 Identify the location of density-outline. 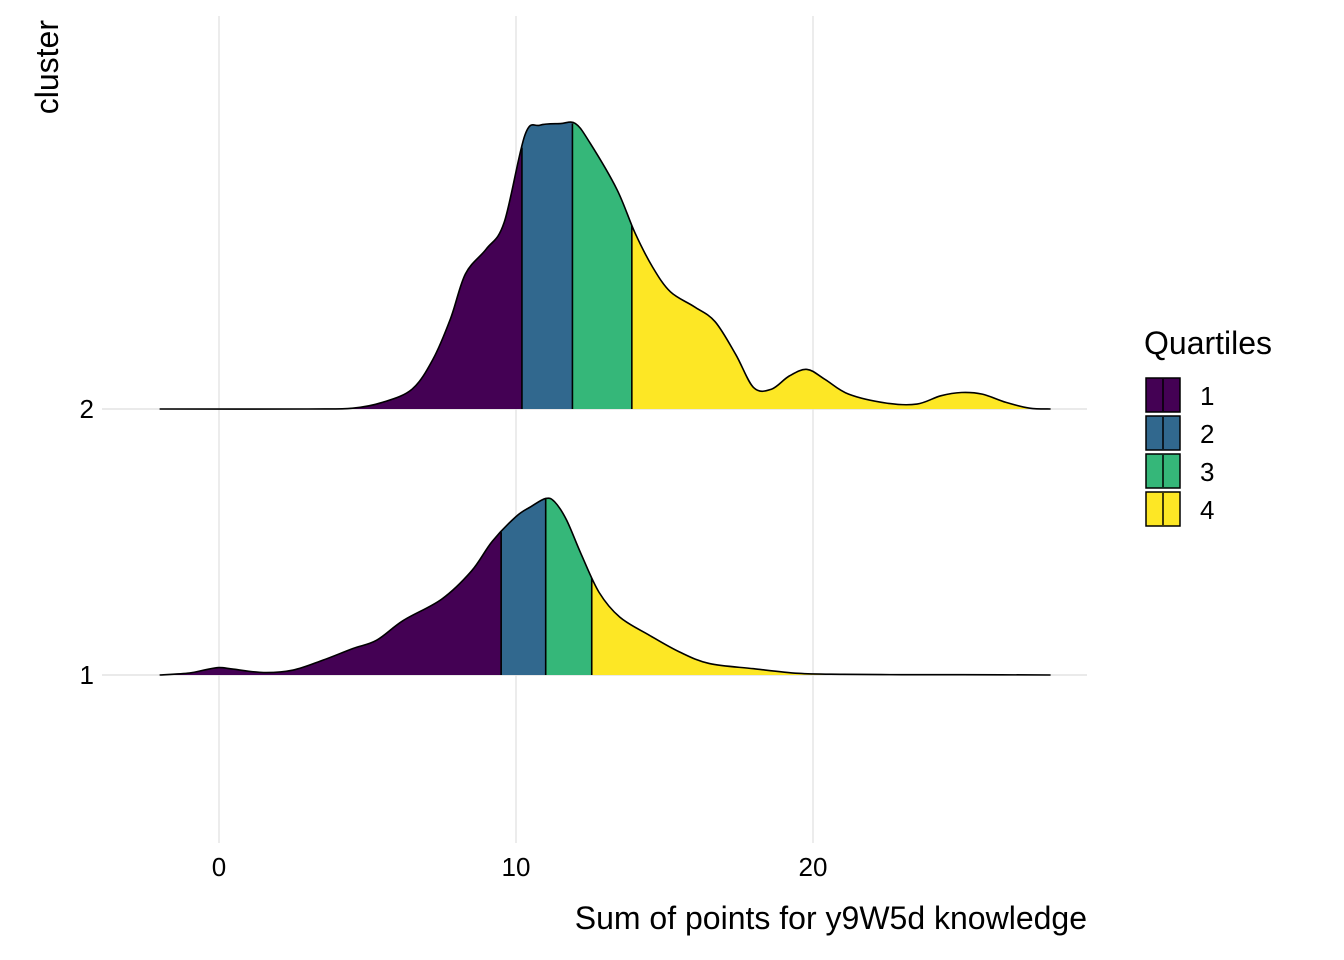
(605, 586).